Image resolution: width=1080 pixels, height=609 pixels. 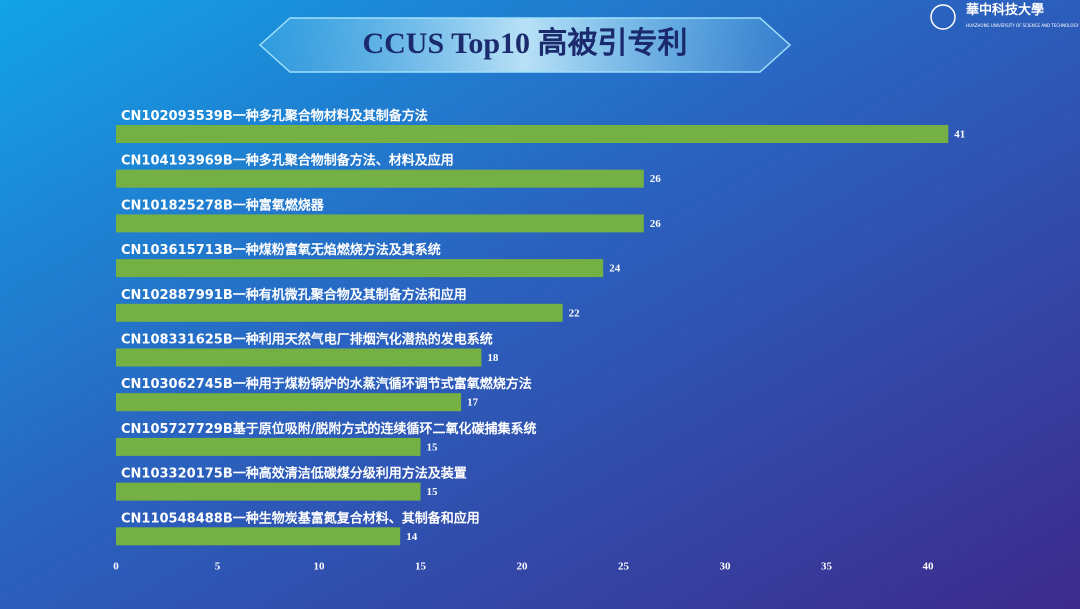 What do you see at coordinates (294, 295) in the screenshot?
I see `category-label: CN102887991B一种有机微孔聚合物及其制备方法和应用` at bounding box center [294, 295].